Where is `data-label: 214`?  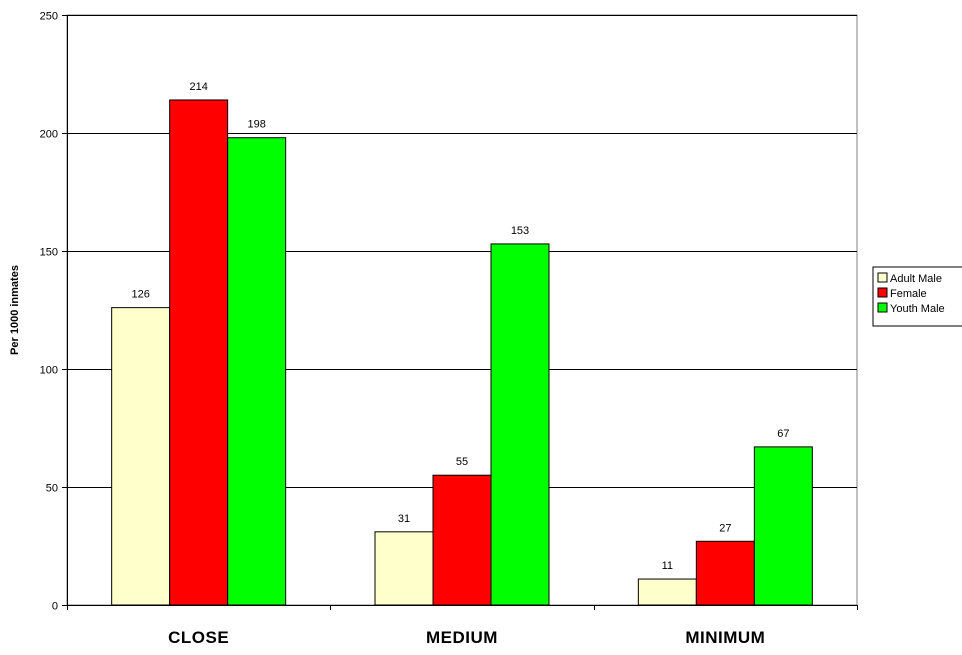
data-label: 214 is located at coordinates (198, 87).